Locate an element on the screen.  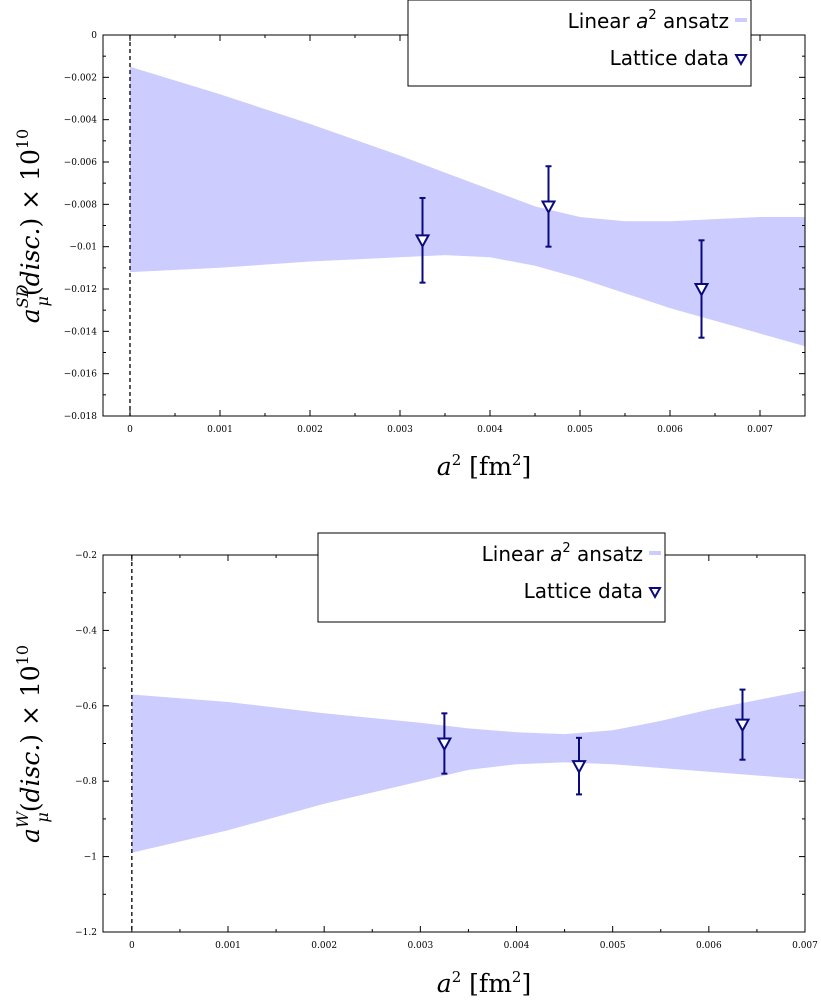
y-tick-label: 0 is located at coordinates (94, 36).